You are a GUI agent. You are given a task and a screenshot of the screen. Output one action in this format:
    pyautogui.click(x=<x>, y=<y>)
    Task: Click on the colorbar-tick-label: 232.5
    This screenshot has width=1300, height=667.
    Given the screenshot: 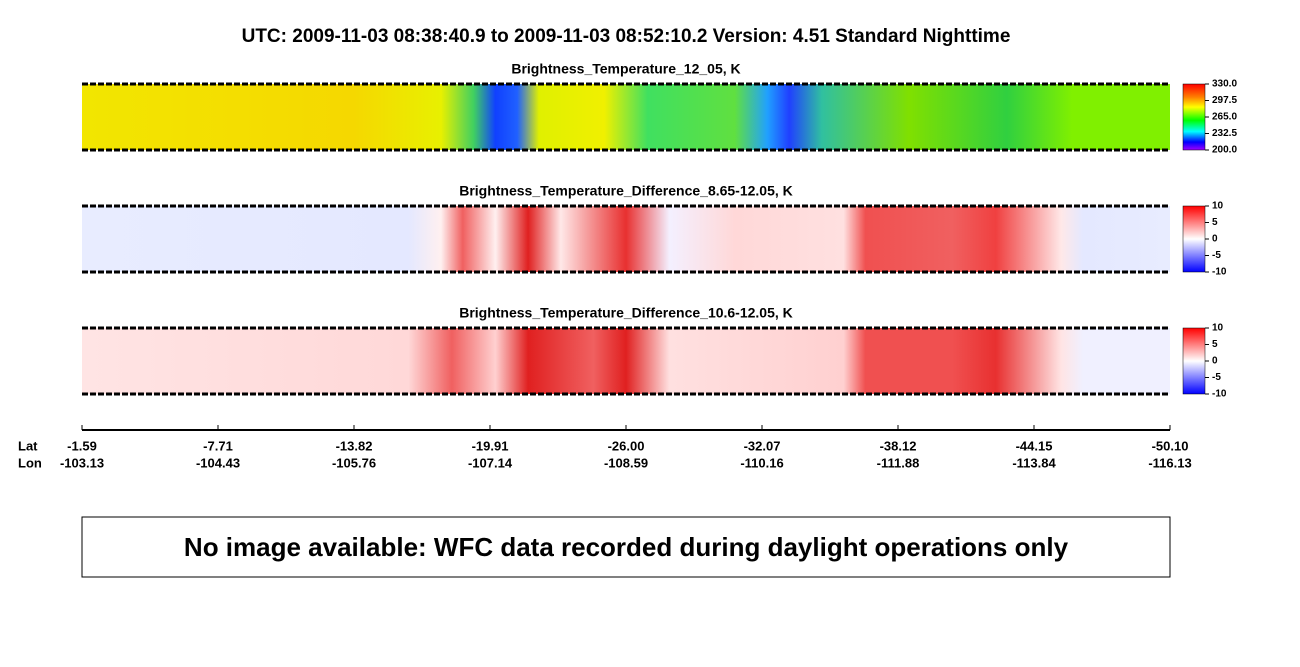 What is the action you would take?
    pyautogui.click(x=1224, y=133)
    